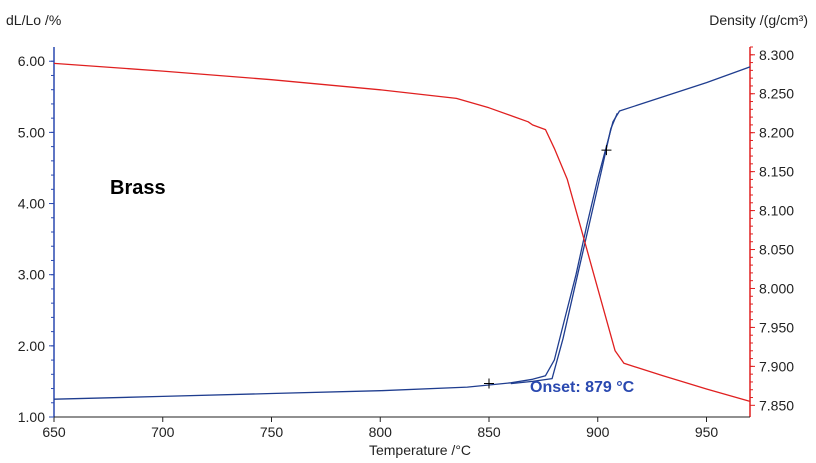  What do you see at coordinates (776, 172) in the screenshot?
I see `y-right-tick-label: 8.150` at bounding box center [776, 172].